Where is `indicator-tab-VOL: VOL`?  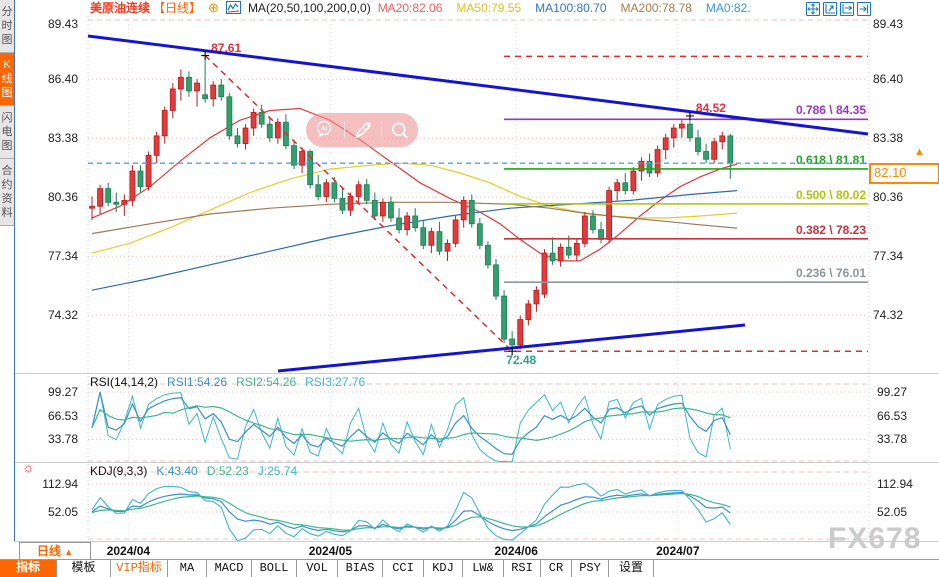 indicator-tab-VOL: VOL is located at coordinates (317, 568).